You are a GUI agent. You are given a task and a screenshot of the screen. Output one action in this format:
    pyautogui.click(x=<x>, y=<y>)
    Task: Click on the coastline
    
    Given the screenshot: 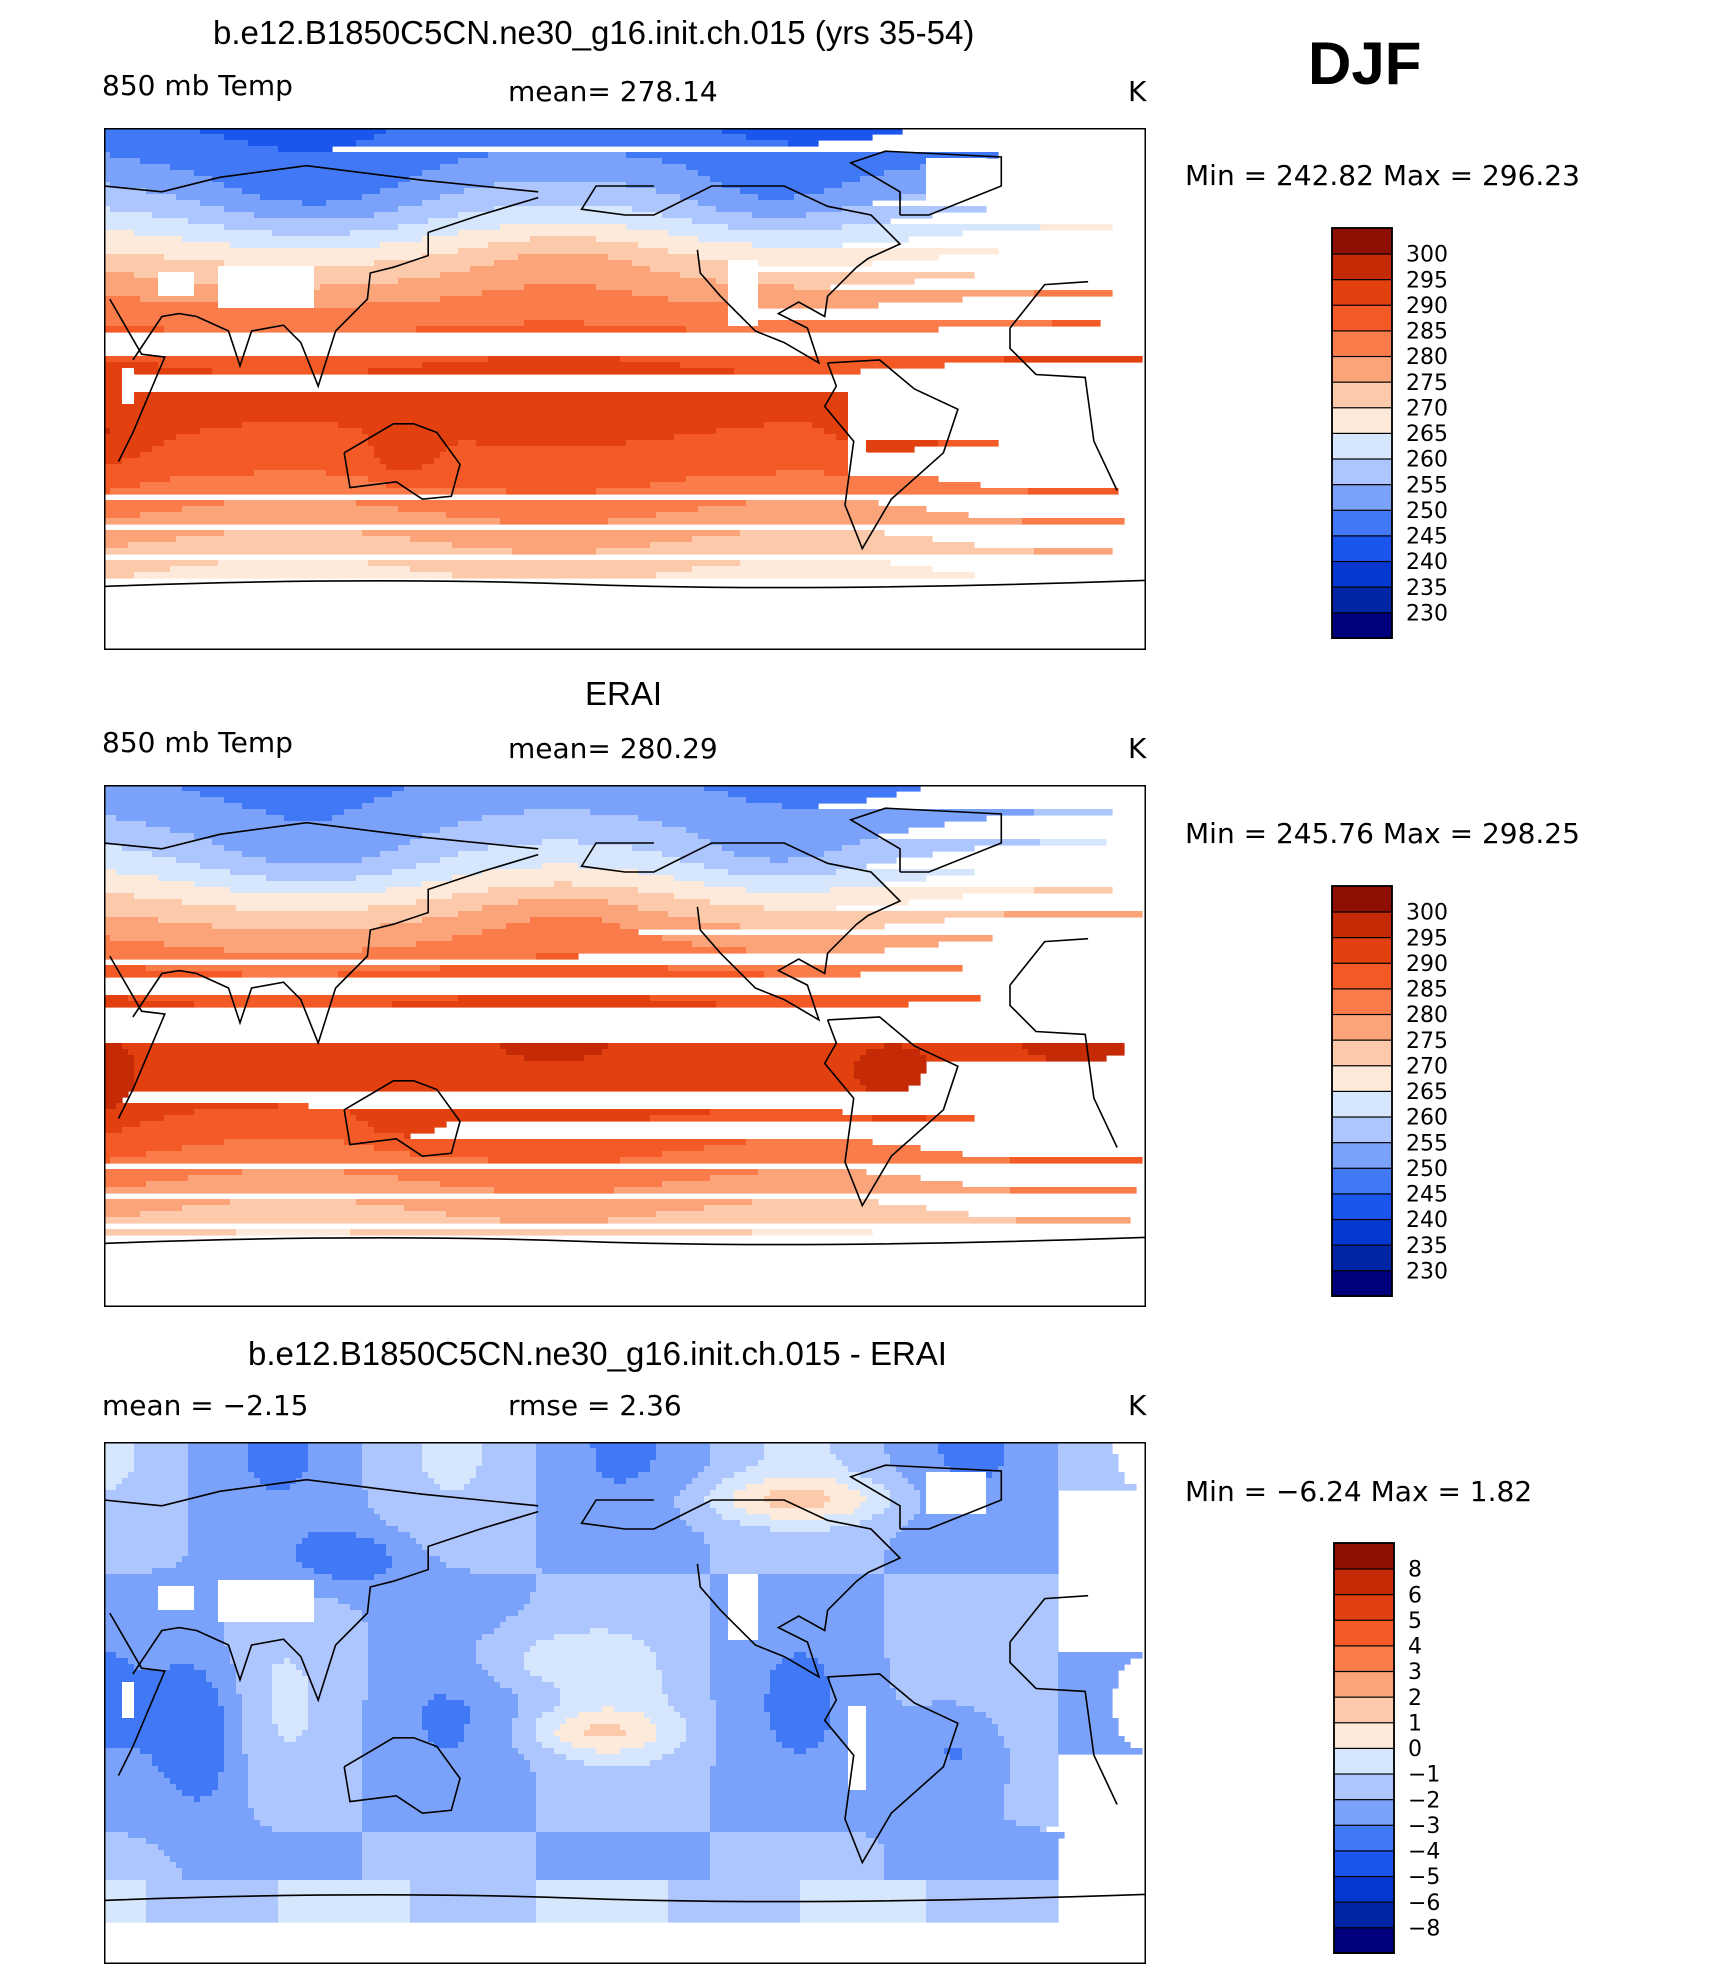 What is the action you would take?
    pyautogui.click(x=402, y=1119)
    